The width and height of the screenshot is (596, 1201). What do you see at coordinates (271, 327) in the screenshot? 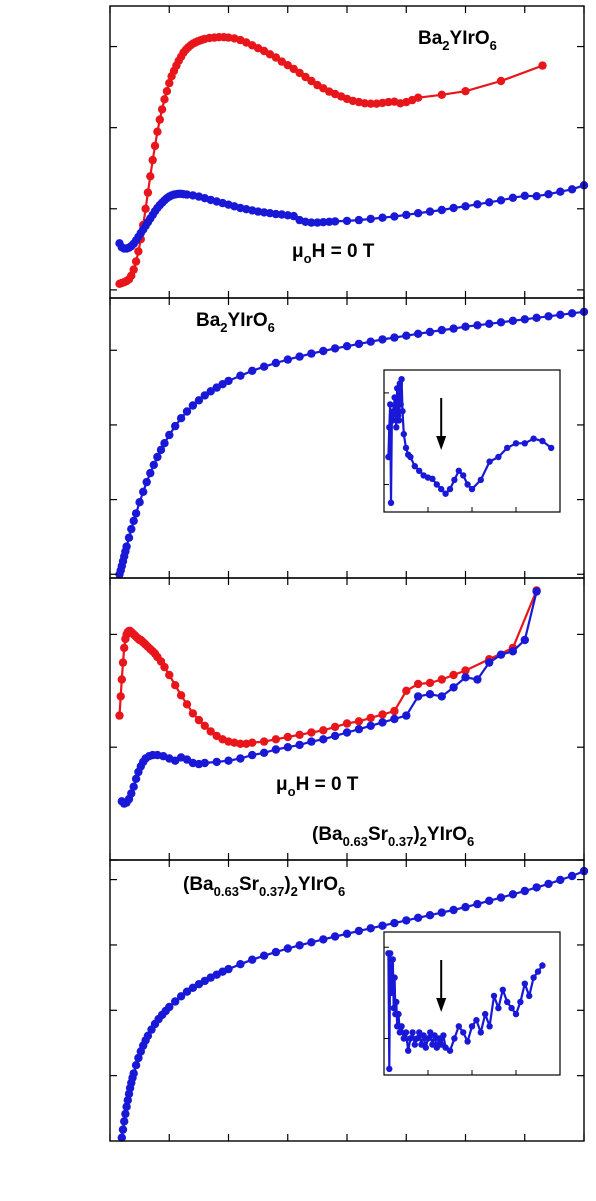
I see `formula-sub: 6` at bounding box center [271, 327].